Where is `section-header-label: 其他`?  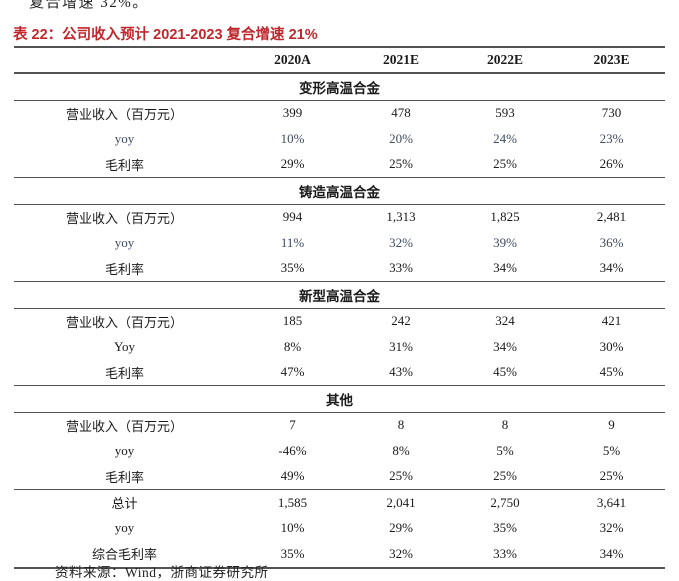 section-header-label: 其他 is located at coordinates (339, 399).